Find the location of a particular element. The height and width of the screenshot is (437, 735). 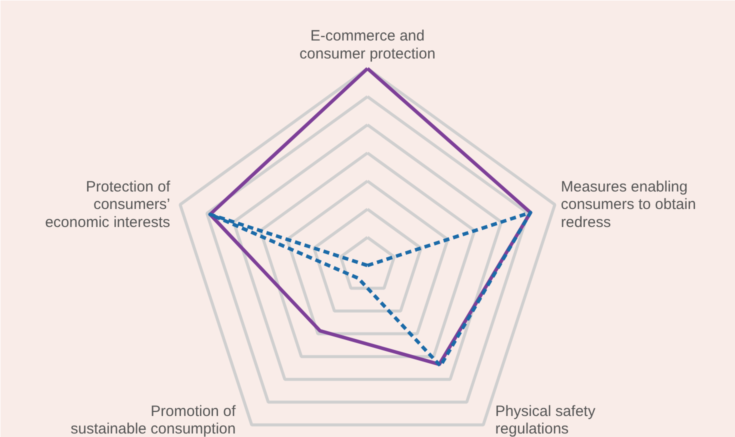

spoke-label: E-commerce and consumer protection is located at coordinates (368, 45).